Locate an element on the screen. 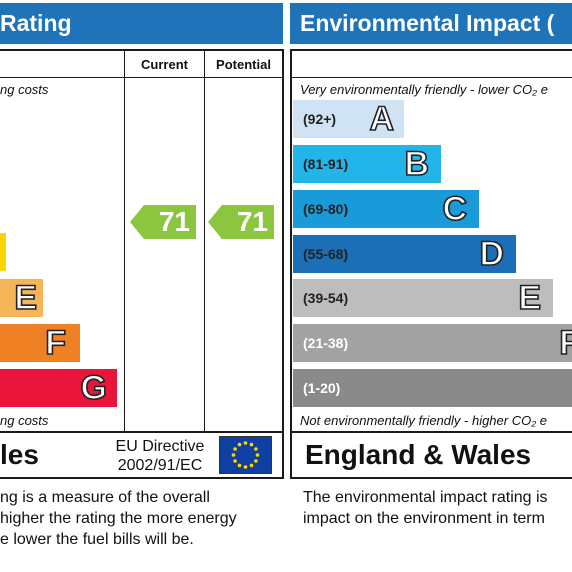 This screenshot has width=572, height=572. energy-band-e: E is located at coordinates (21, 298).